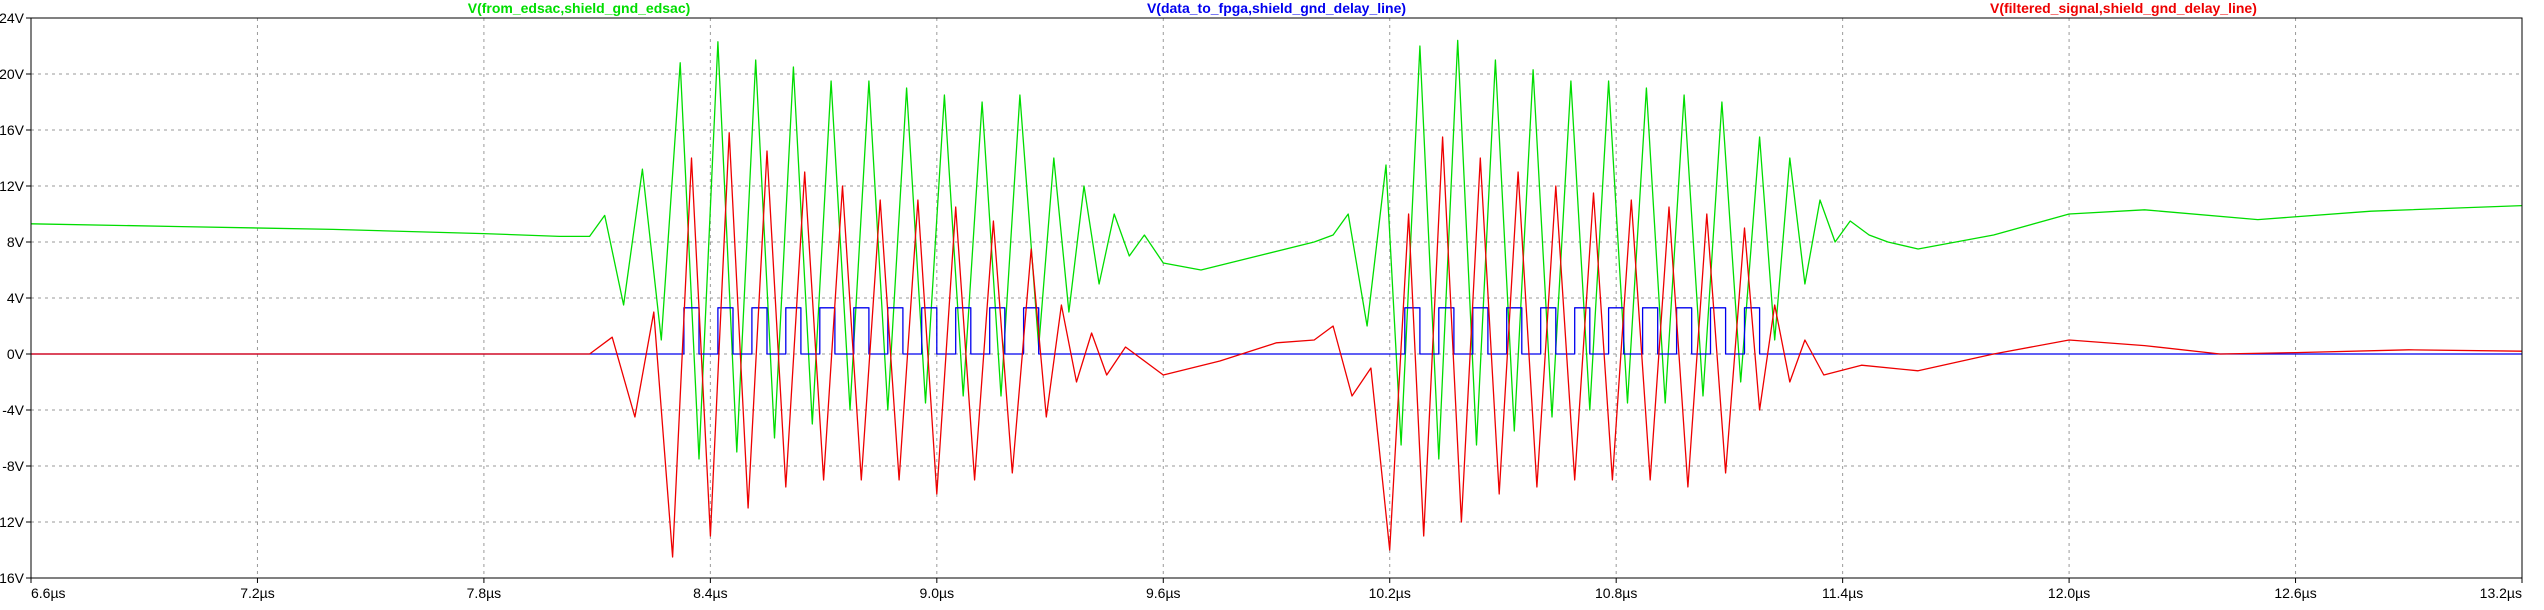 This screenshot has width=2544, height=610. Describe the element at coordinates (13, 466) in the screenshot. I see `y-tick-label: -8V` at that location.